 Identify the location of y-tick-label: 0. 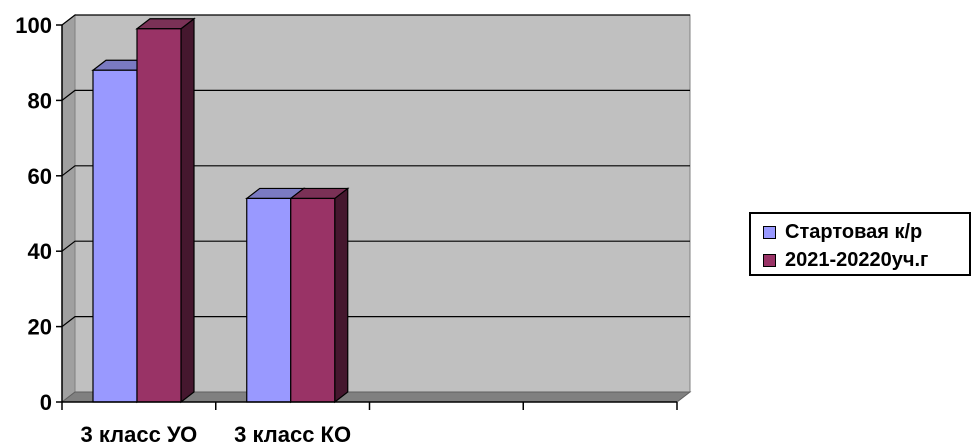
(46, 402).